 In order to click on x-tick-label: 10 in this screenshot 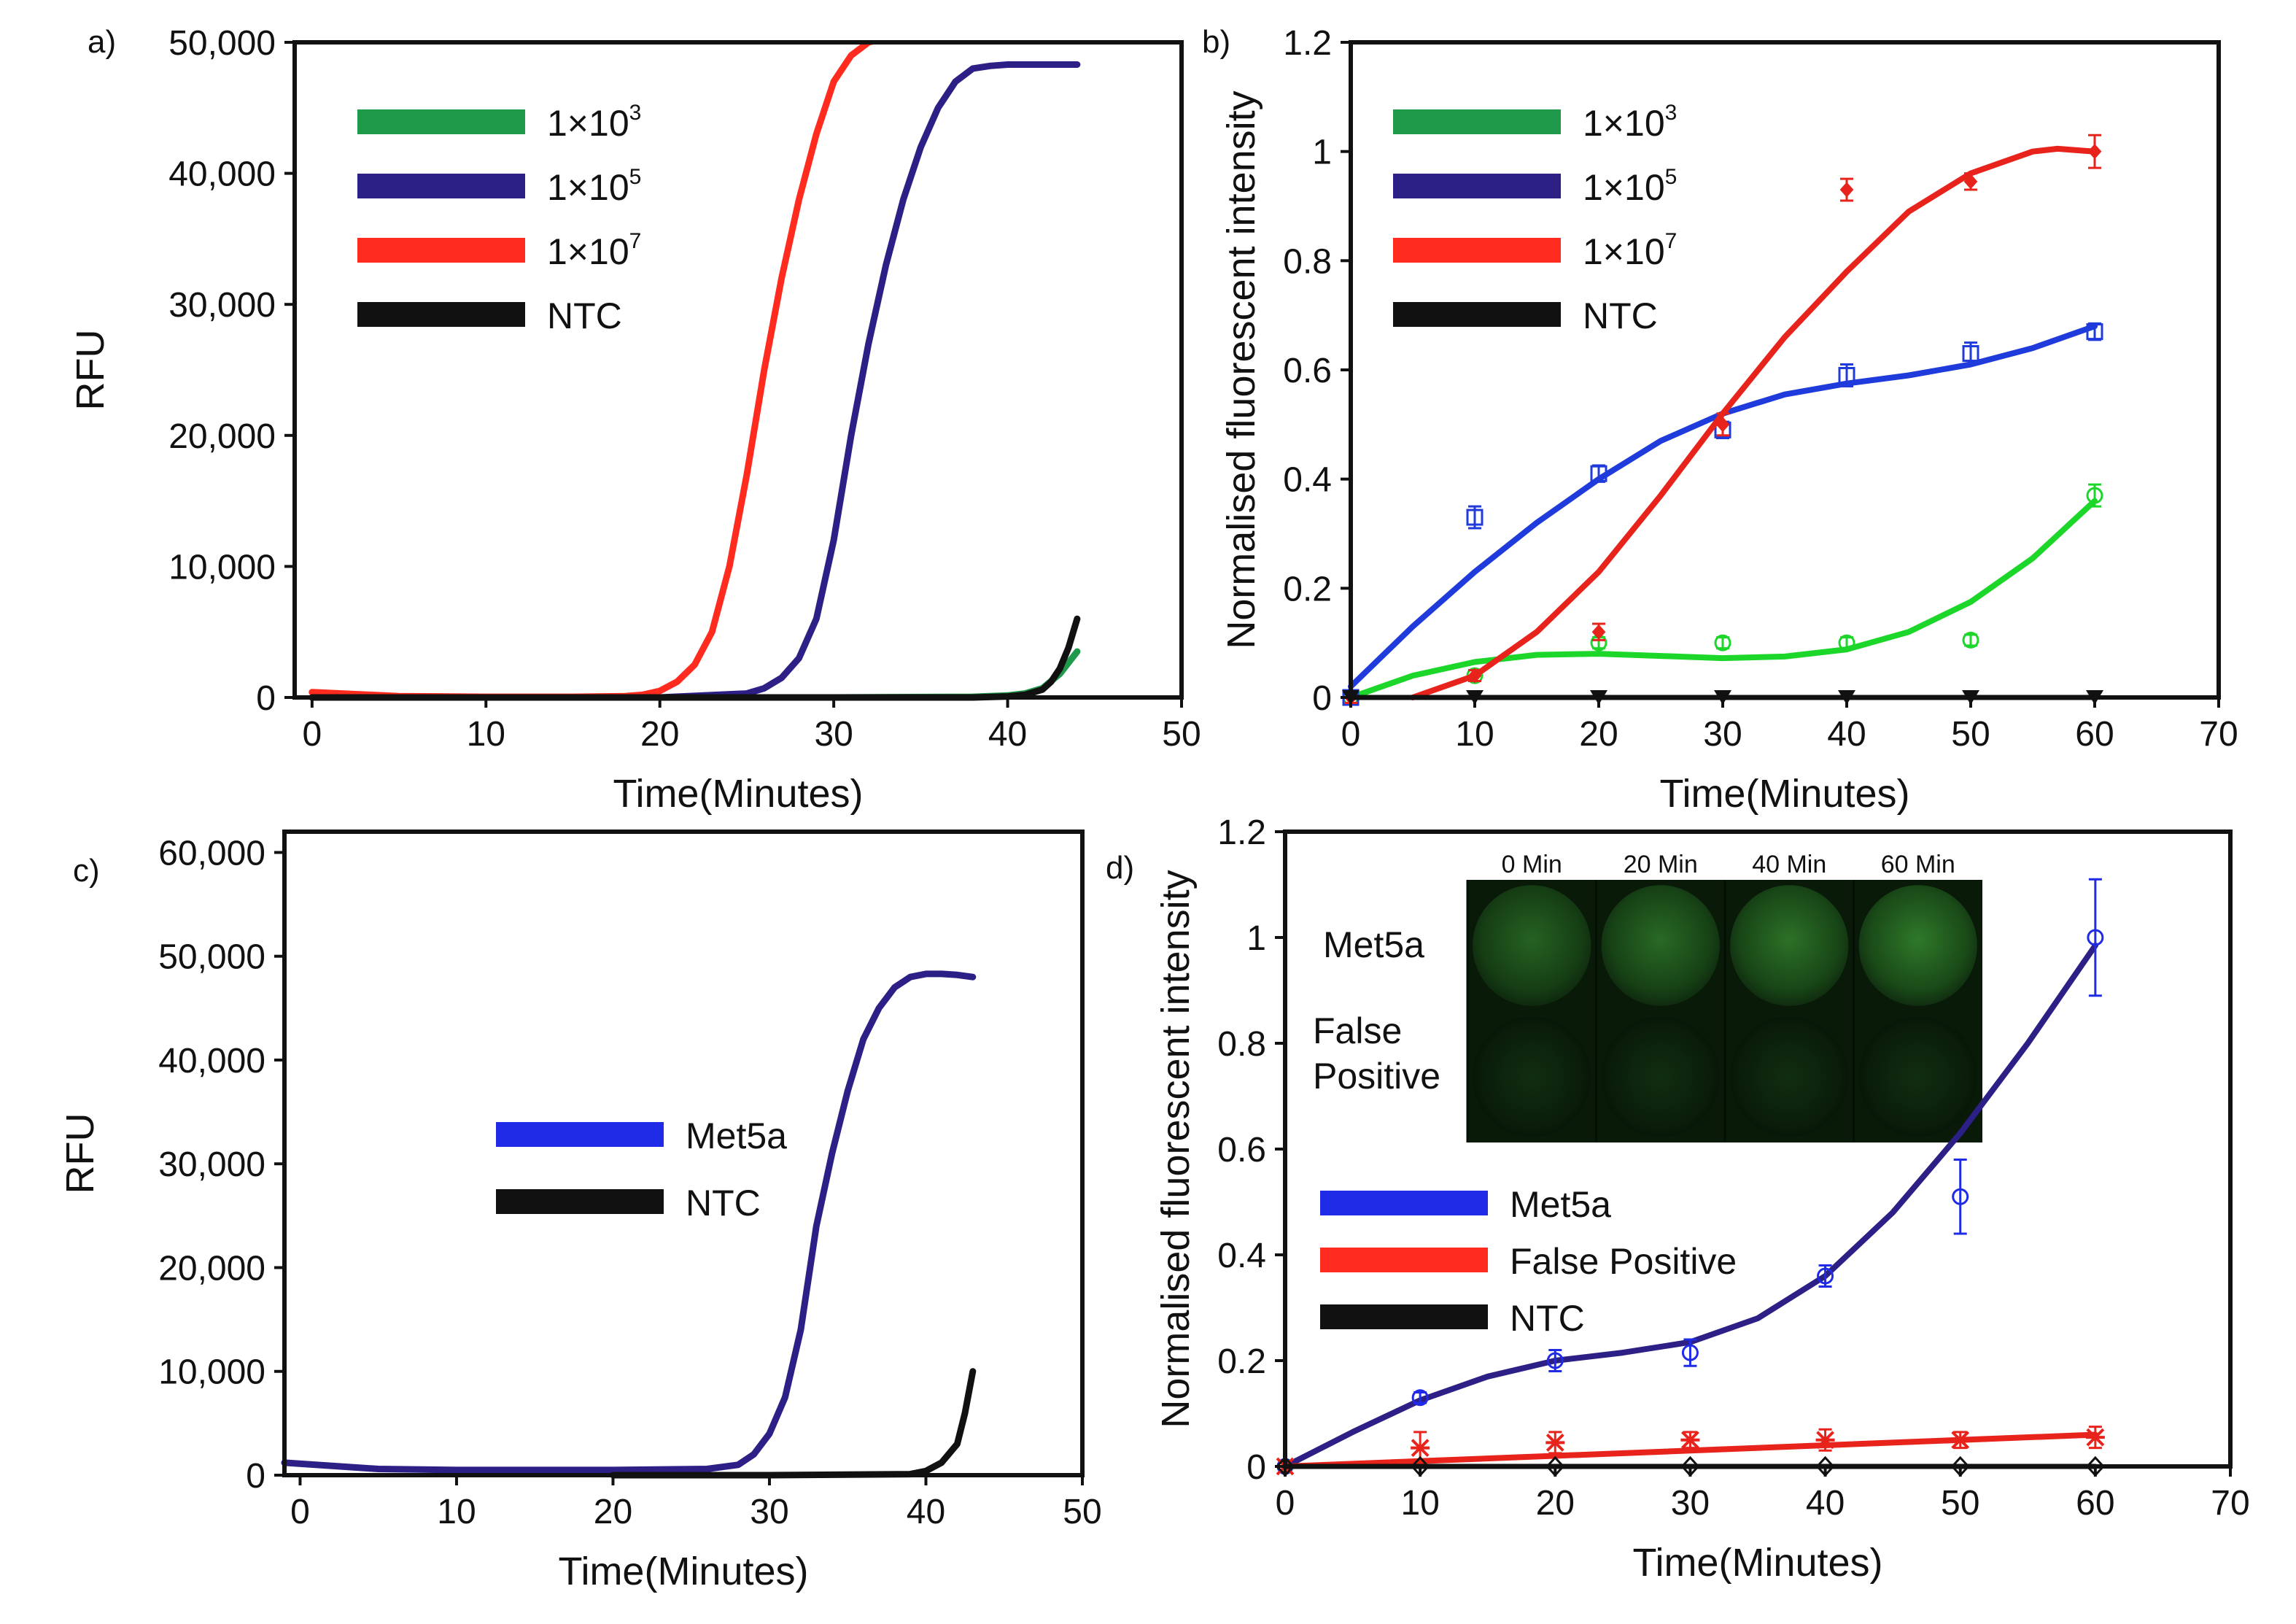, I will do `click(486, 734)`.